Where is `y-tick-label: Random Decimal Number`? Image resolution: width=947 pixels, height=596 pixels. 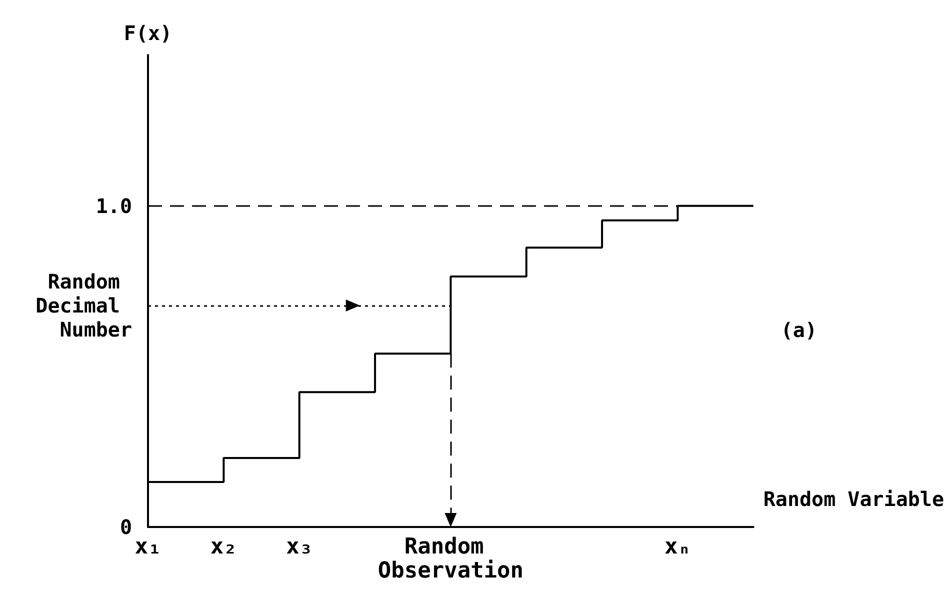
y-tick-label: Random Decimal Number is located at coordinates (84, 305).